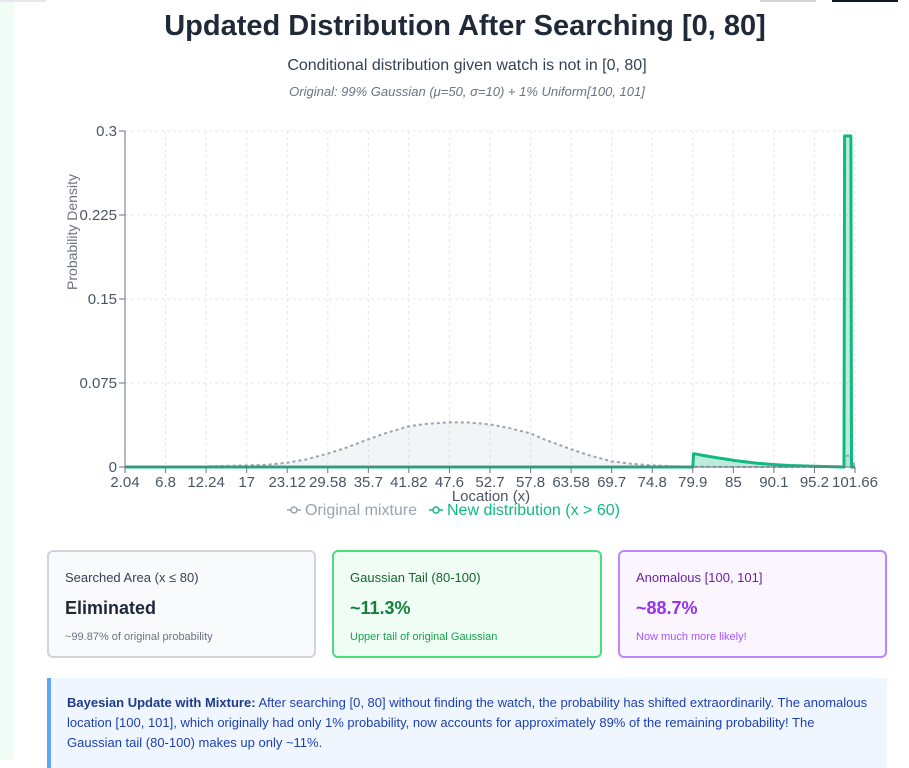  Describe the element at coordinates (161, 702) in the screenshot. I see `callout-heading: Bayesian Update with Mixture:` at that location.